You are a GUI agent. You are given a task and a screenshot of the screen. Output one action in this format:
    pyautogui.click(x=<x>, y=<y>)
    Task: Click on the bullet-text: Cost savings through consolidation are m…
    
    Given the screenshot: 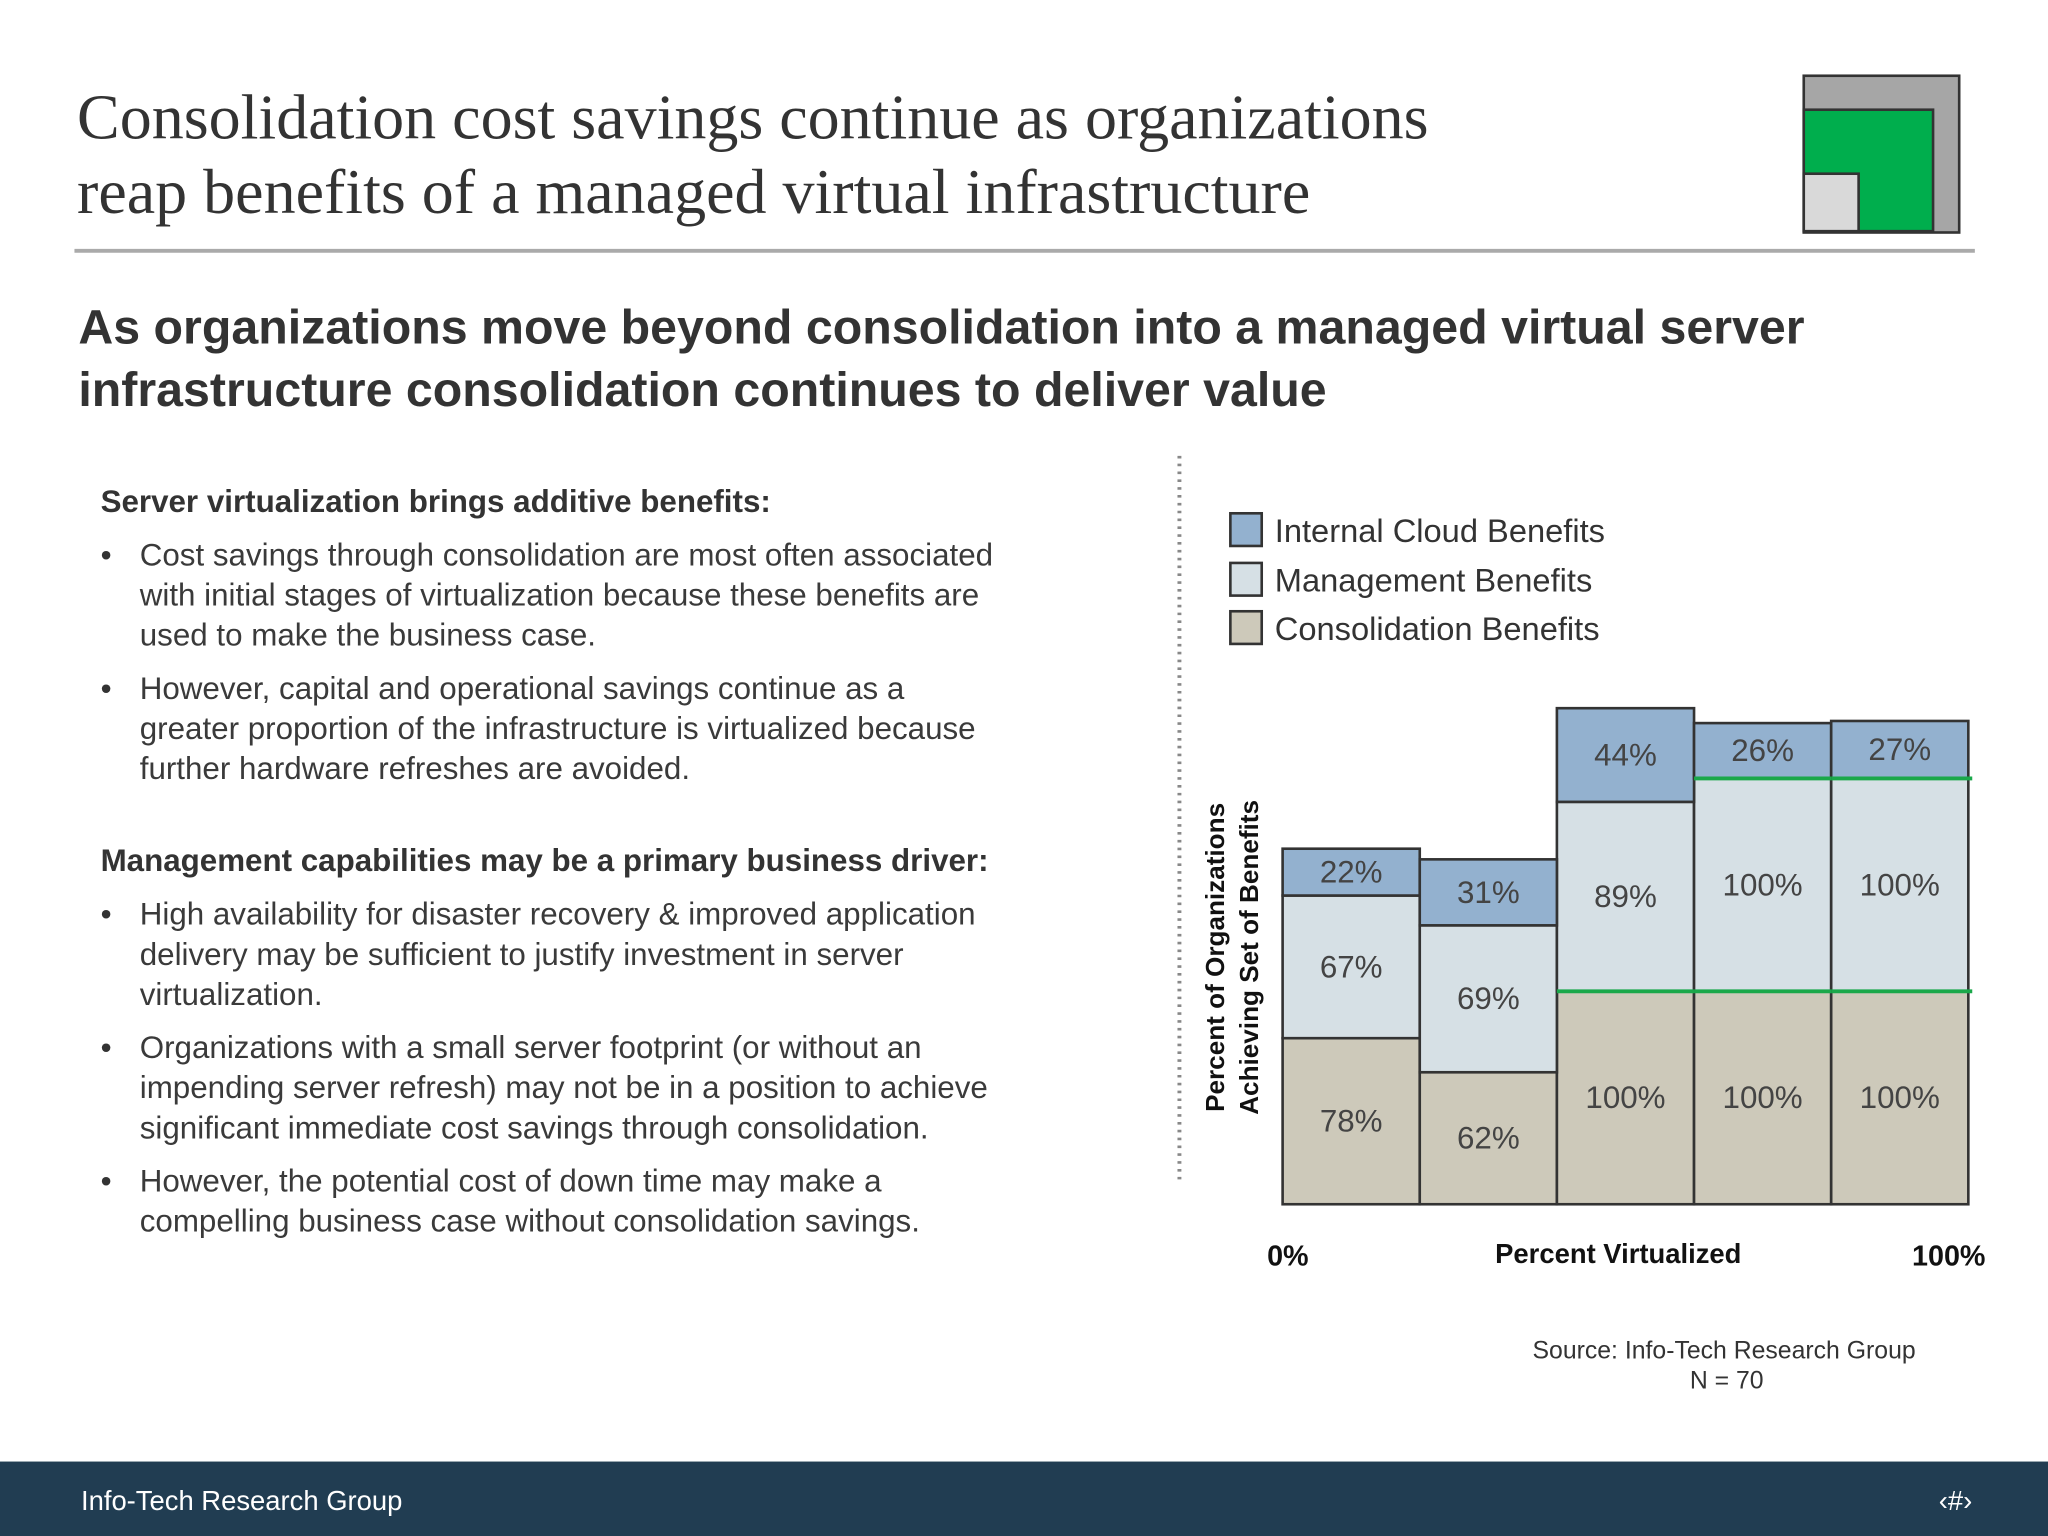 What is the action you would take?
    pyautogui.click(x=566, y=555)
    